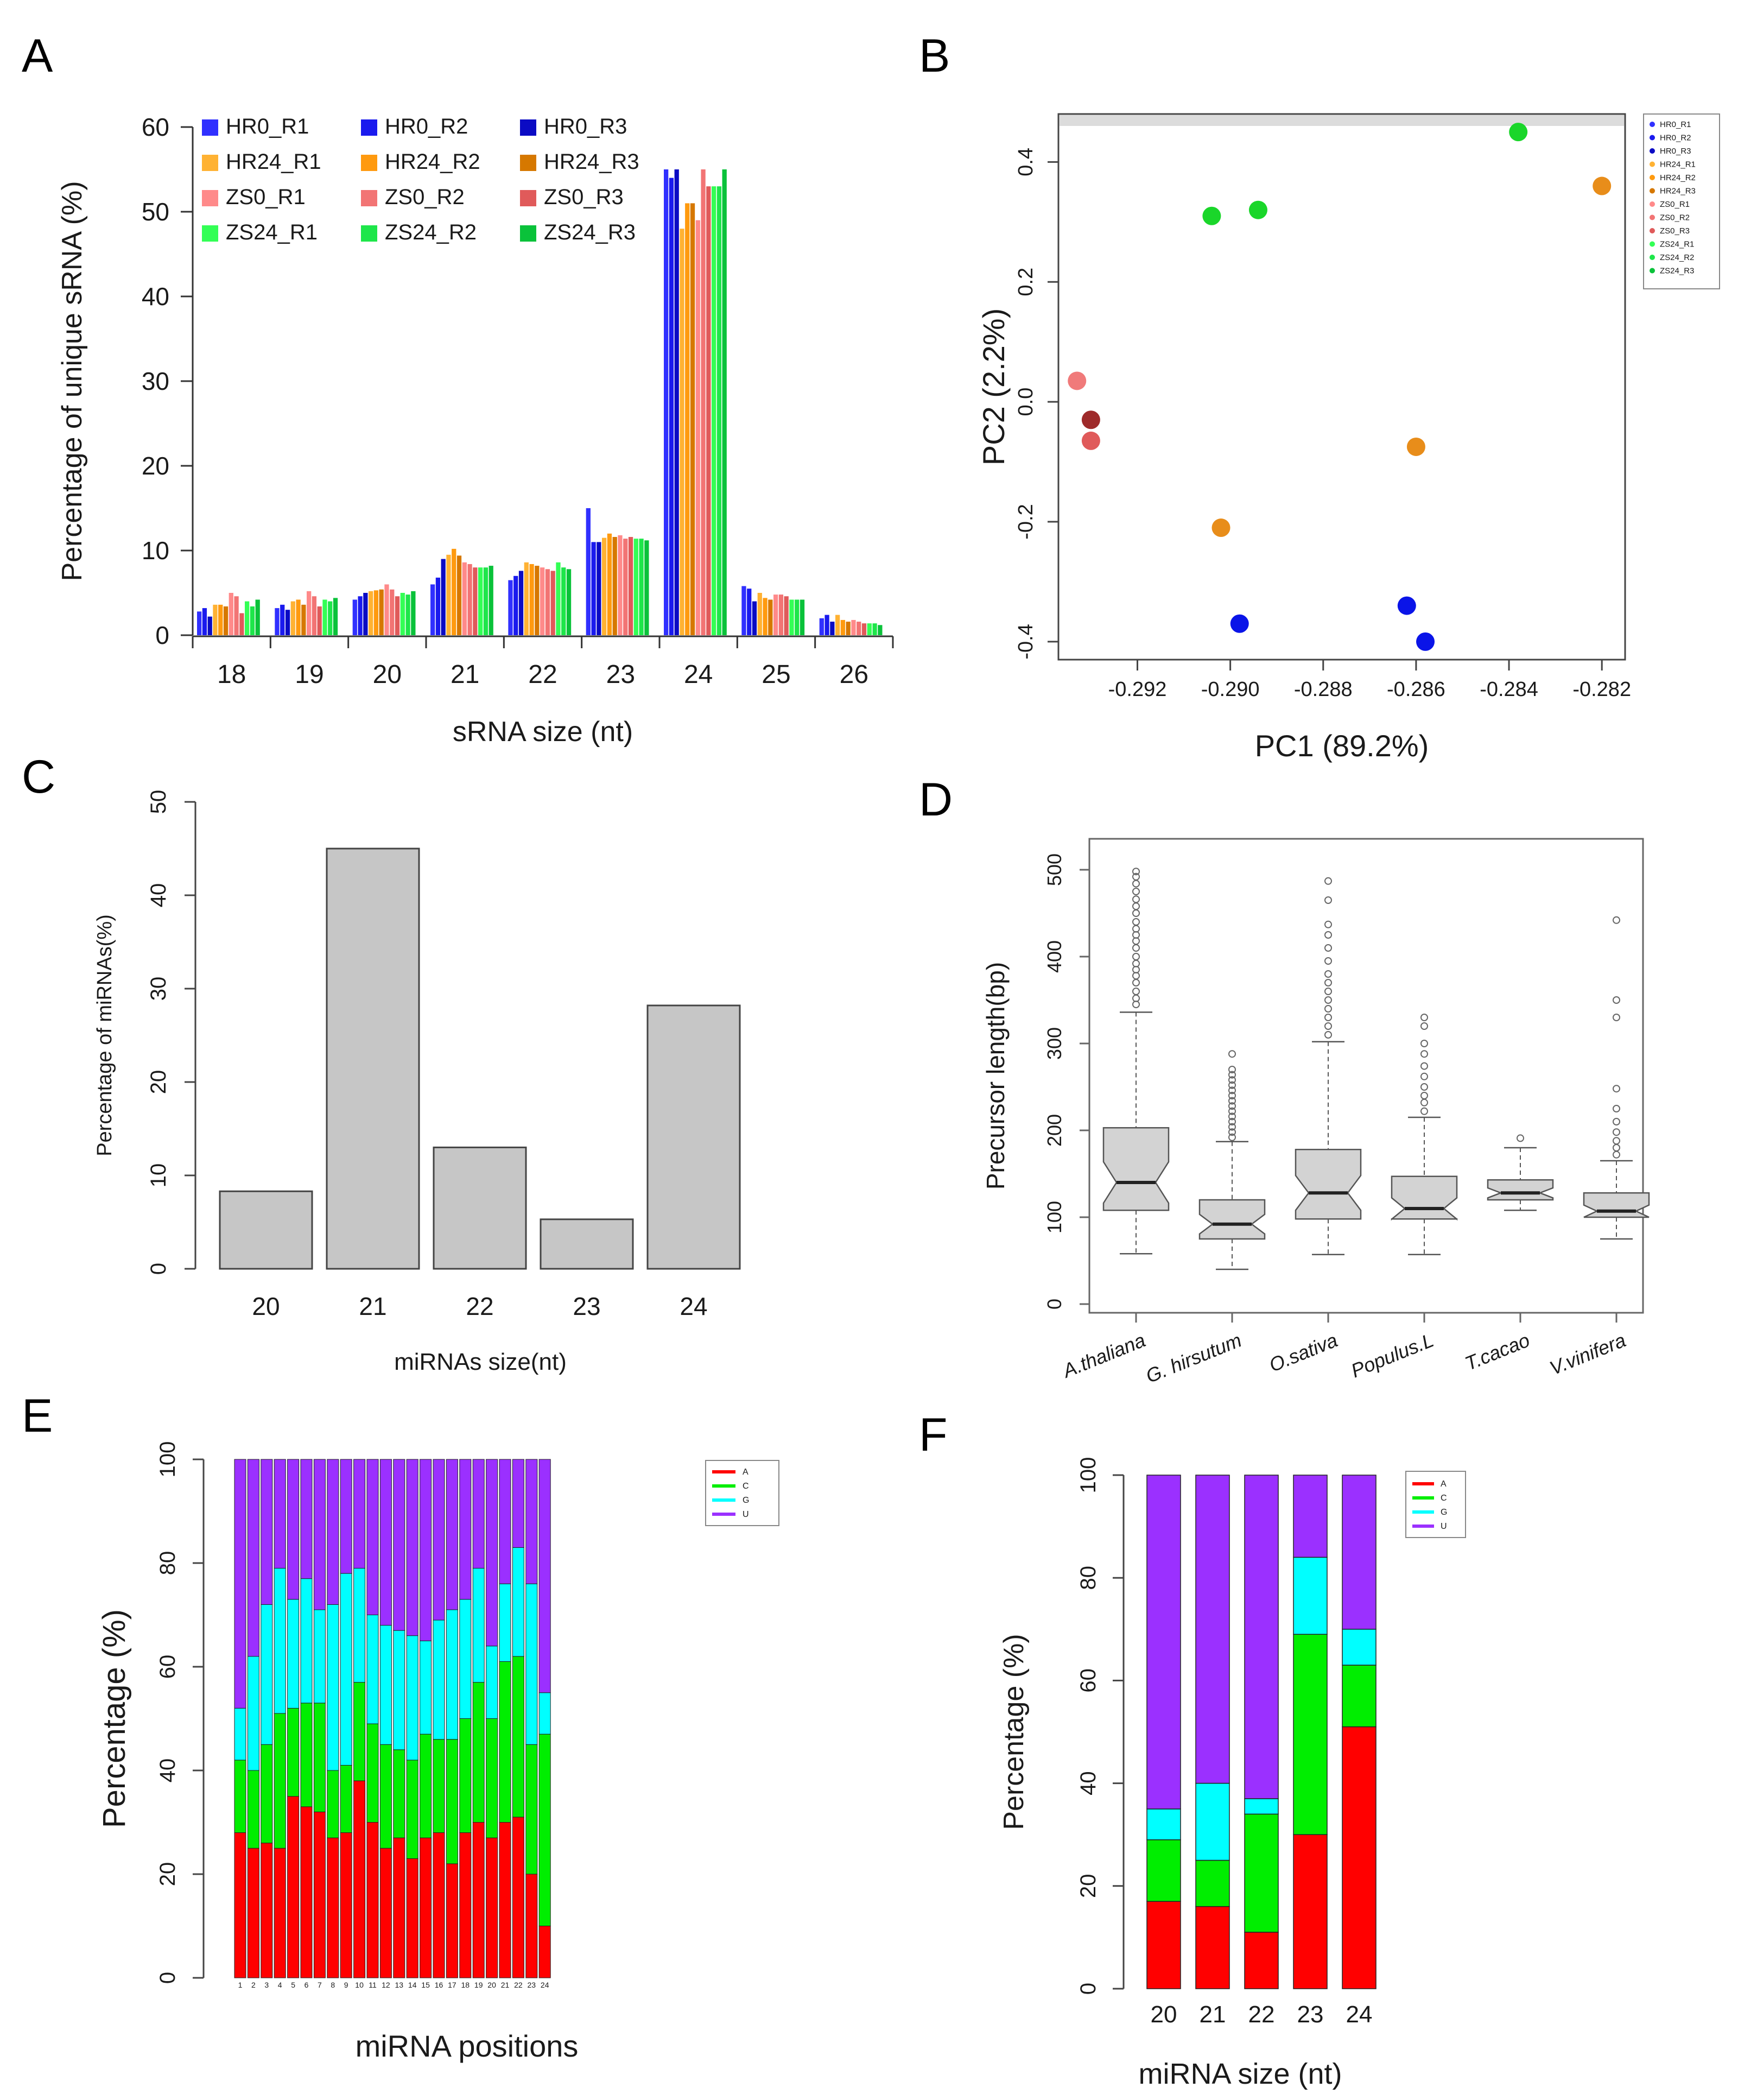 This screenshot has width=1738, height=2100. What do you see at coordinates (934, 56) in the screenshot?
I see `panel-label-b: B` at bounding box center [934, 56].